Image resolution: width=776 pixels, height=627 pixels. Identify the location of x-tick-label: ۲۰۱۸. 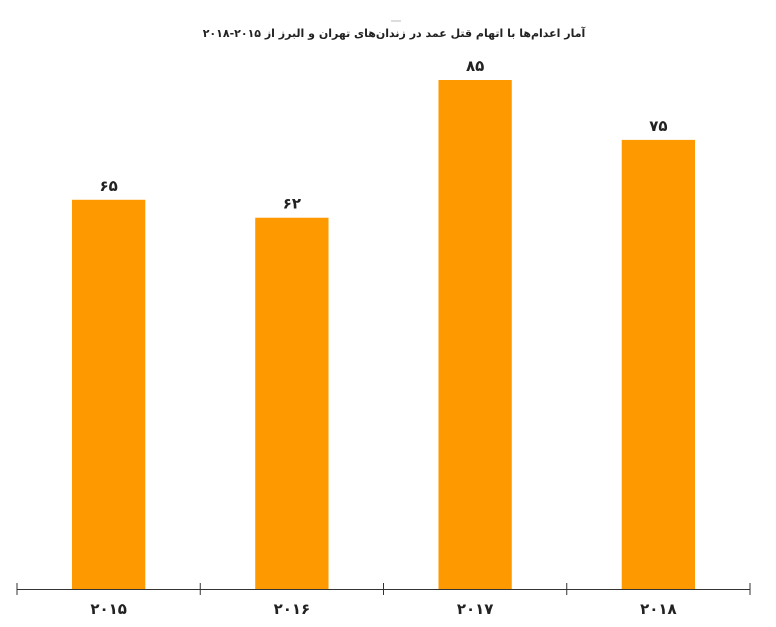
(658, 609).